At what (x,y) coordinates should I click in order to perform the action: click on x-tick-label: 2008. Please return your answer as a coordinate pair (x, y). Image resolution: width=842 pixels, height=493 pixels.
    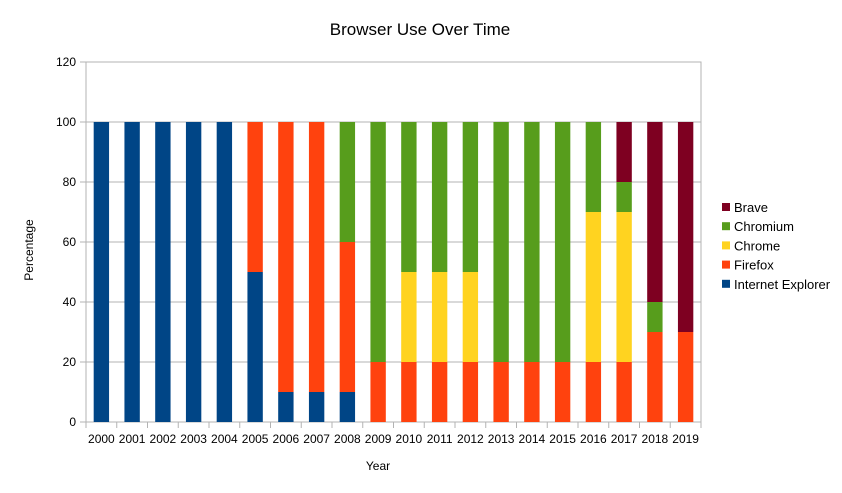
    Looking at the image, I should click on (347, 439).